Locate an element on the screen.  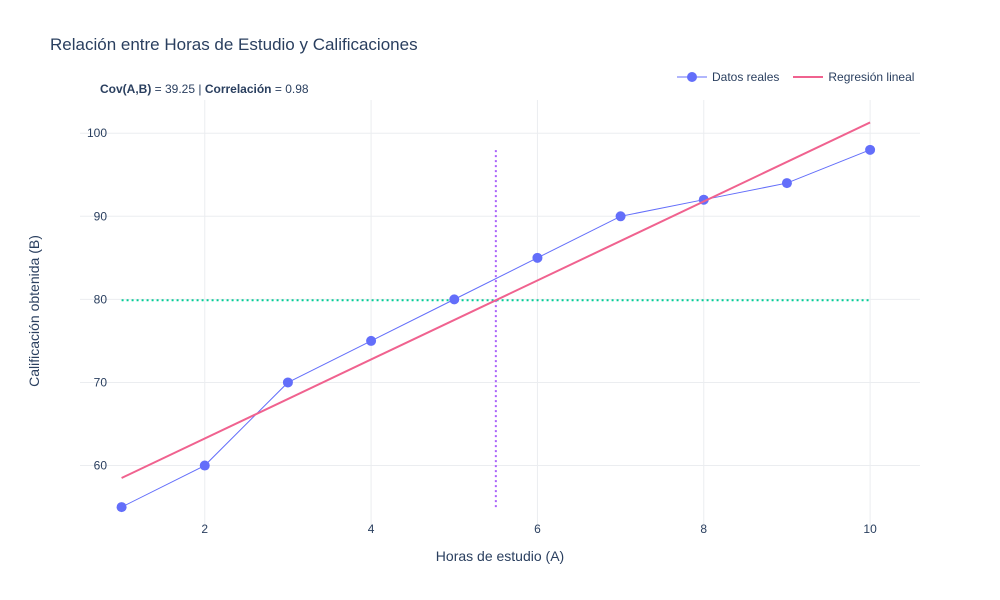
legend-item-datos-reales: Datos reales is located at coordinates (727, 77).